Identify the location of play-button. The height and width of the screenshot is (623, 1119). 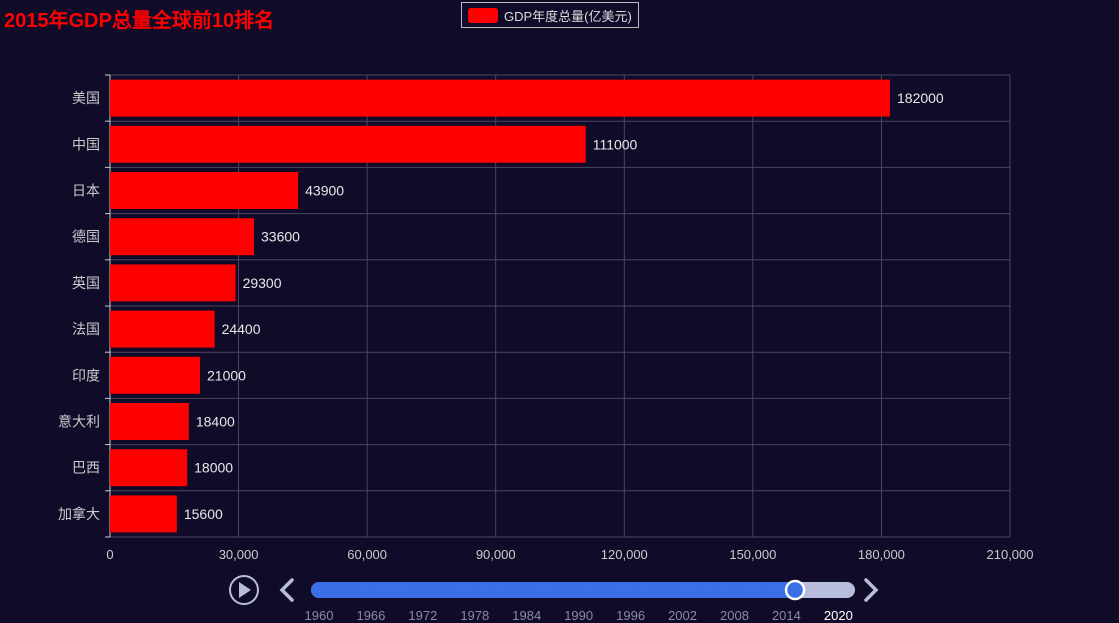
(244, 590).